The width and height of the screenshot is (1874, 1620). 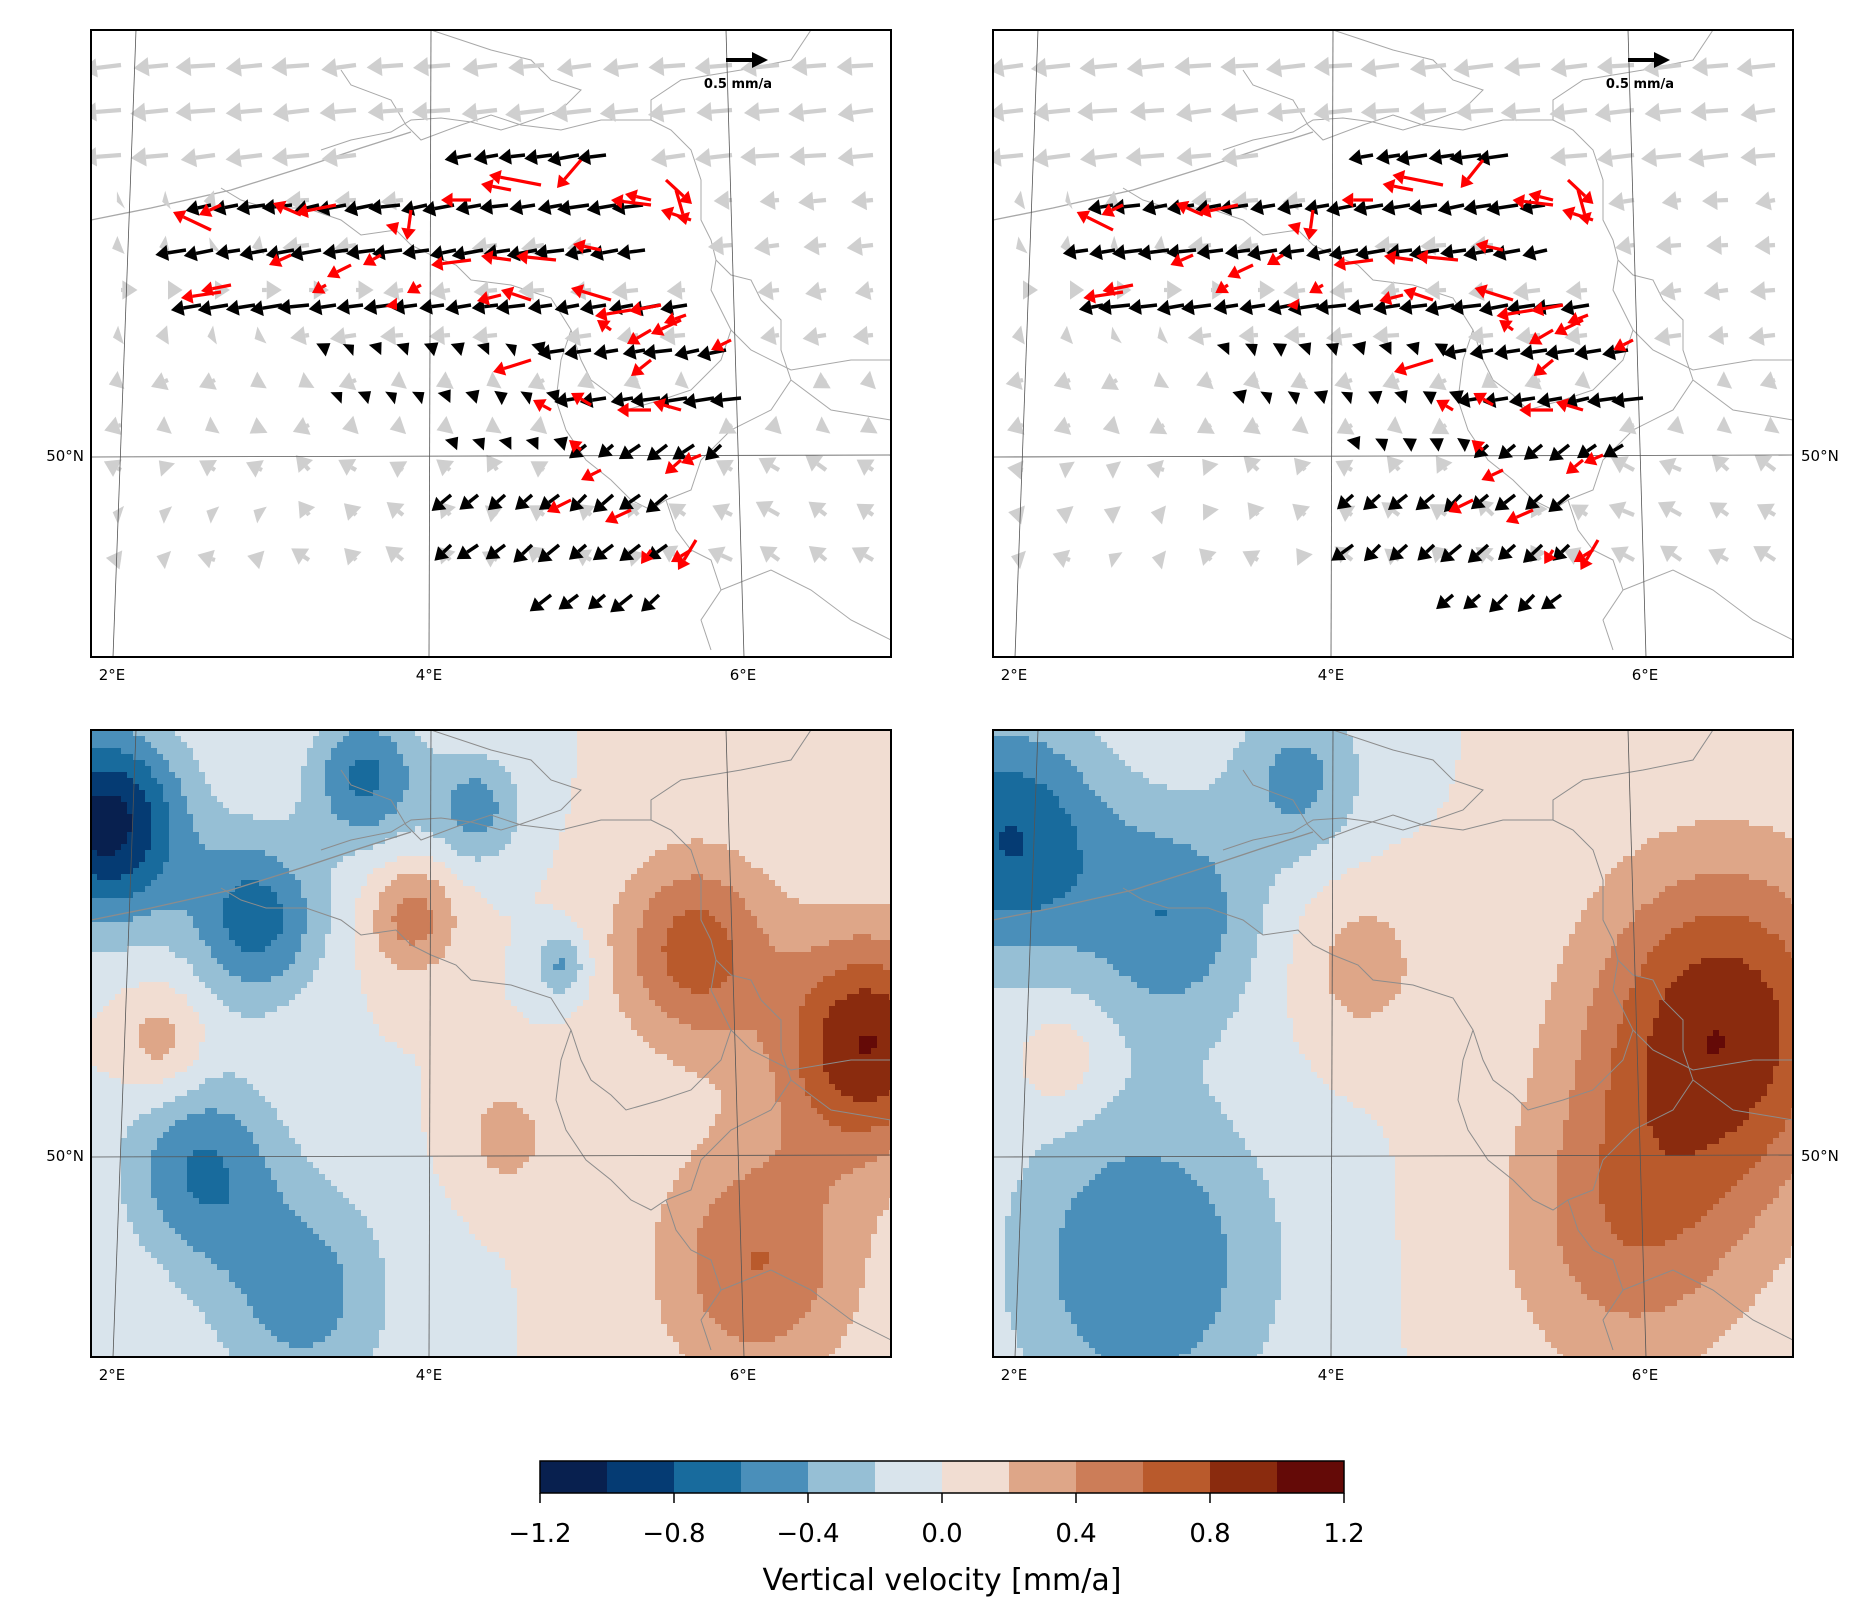 What do you see at coordinates (708, 1477) in the screenshot?
I see `colorbar-swatch` at bounding box center [708, 1477].